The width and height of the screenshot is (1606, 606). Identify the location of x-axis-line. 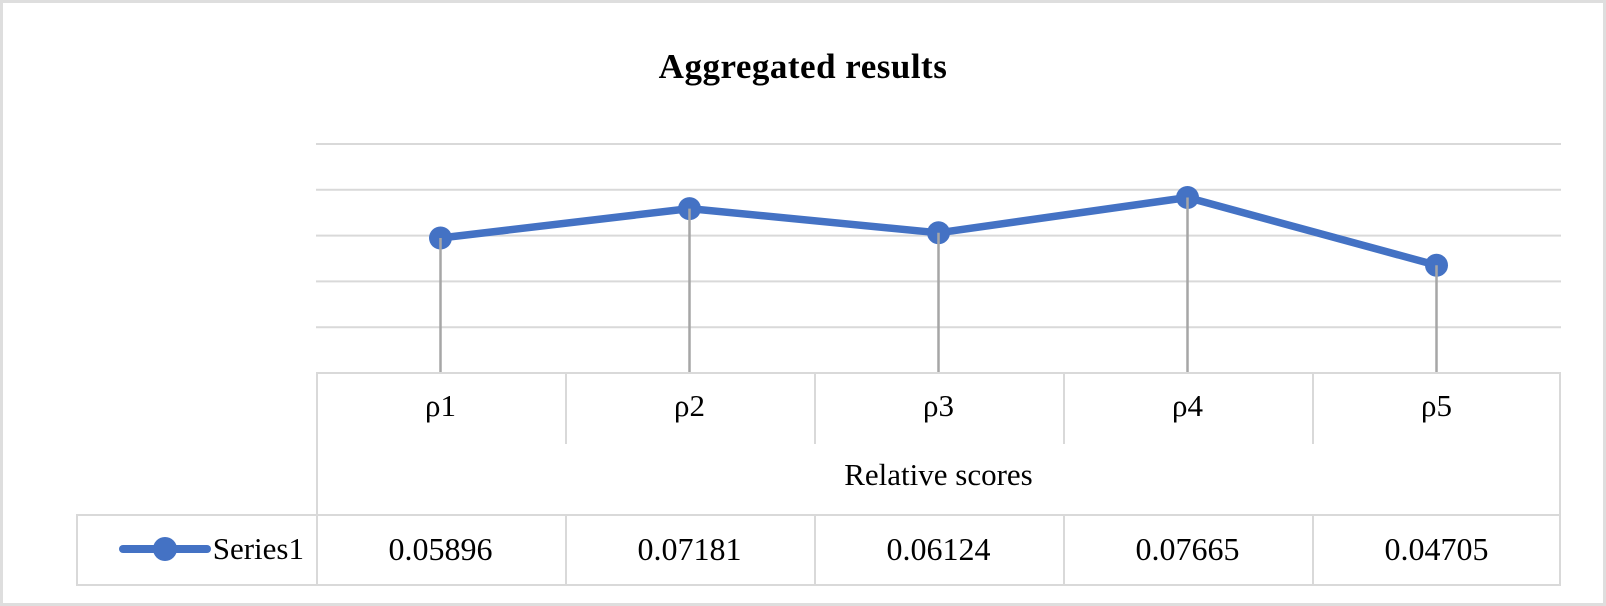
(938, 373).